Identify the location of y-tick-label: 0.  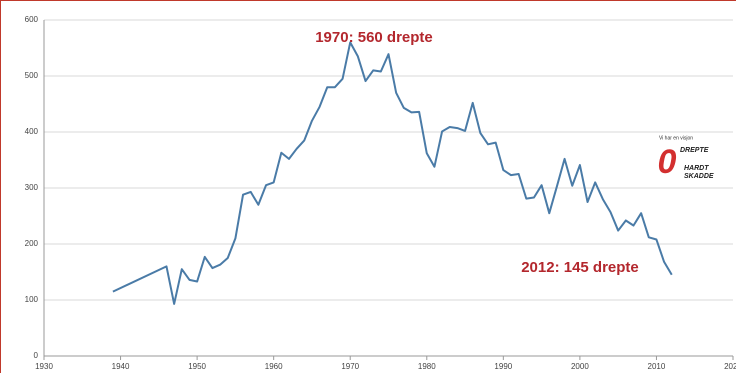
(36, 355).